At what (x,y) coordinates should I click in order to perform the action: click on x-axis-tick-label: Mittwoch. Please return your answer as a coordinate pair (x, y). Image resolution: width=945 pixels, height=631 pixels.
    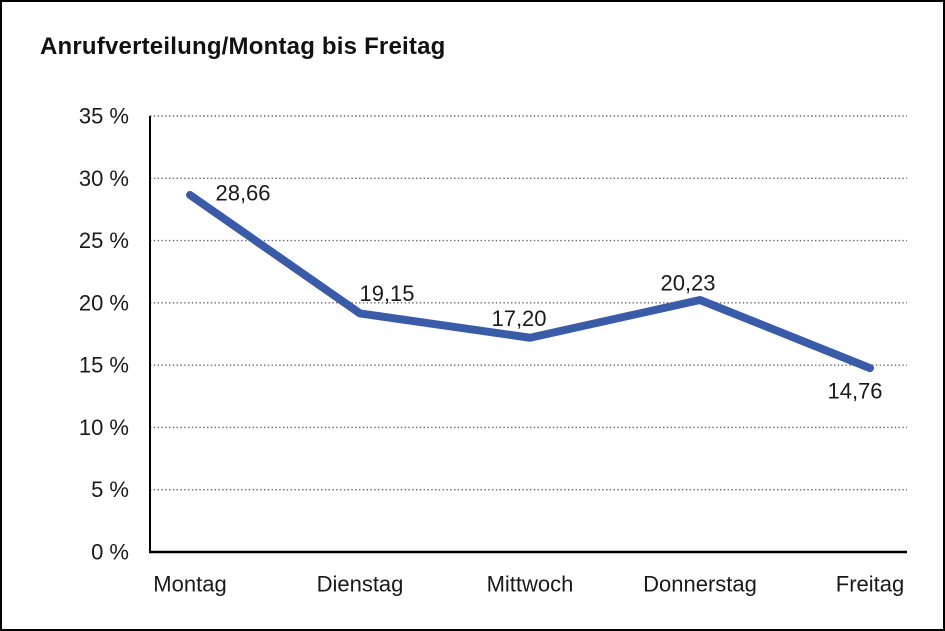
    Looking at the image, I should click on (530, 584).